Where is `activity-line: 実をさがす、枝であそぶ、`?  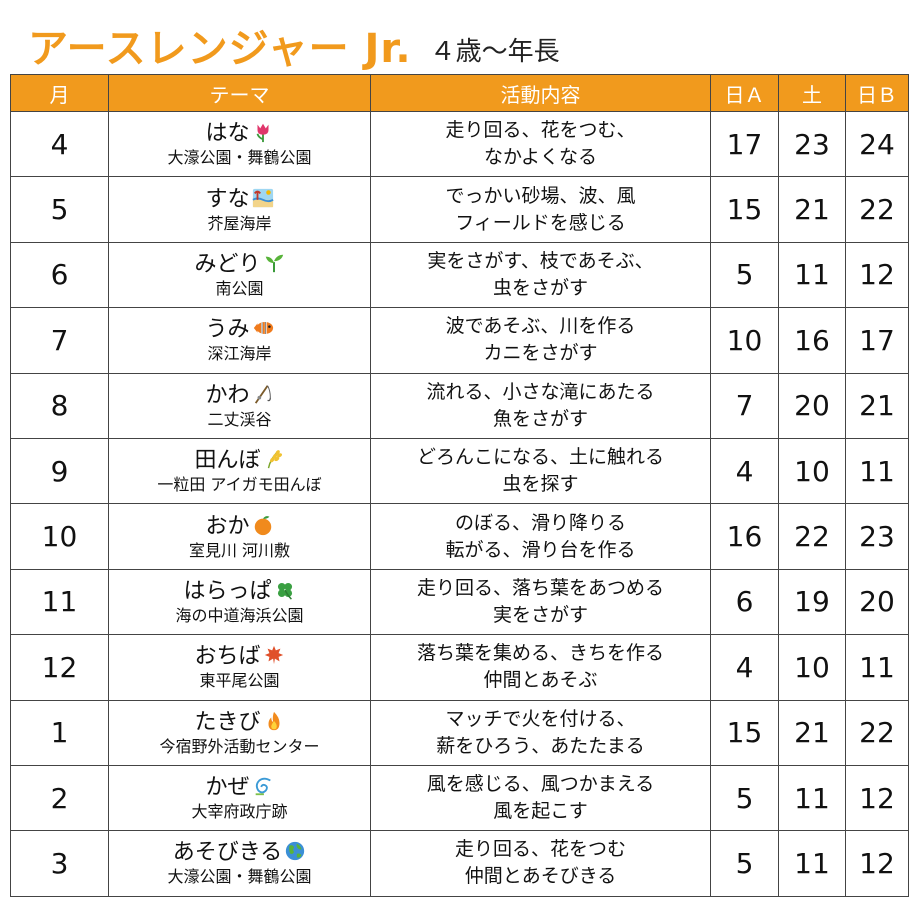
activity-line: 実をさがす、枝であそぶ、 is located at coordinates (540, 260).